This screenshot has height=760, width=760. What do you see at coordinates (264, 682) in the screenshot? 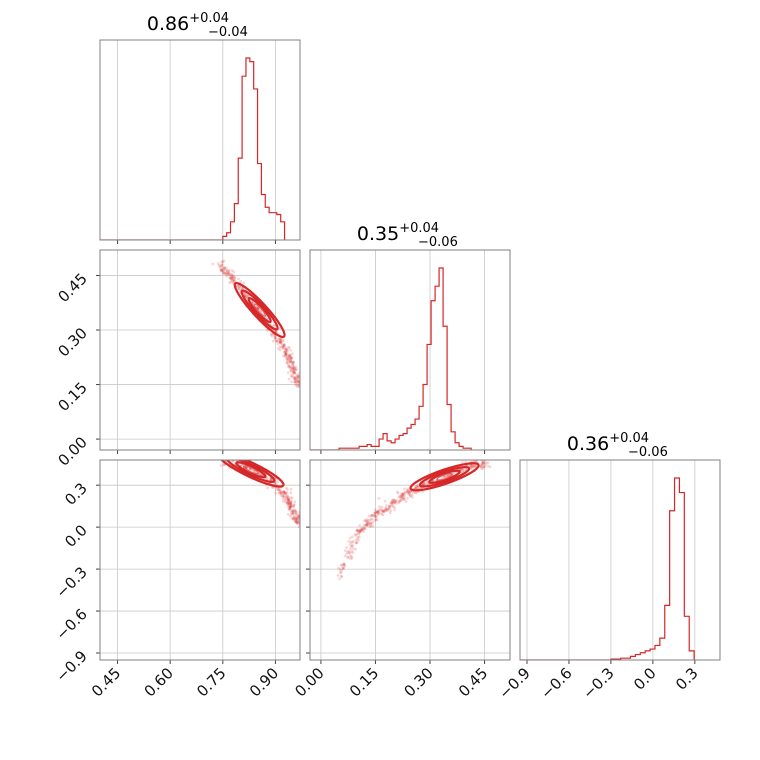
I see `x-tick-label: 0.90` at bounding box center [264, 682].